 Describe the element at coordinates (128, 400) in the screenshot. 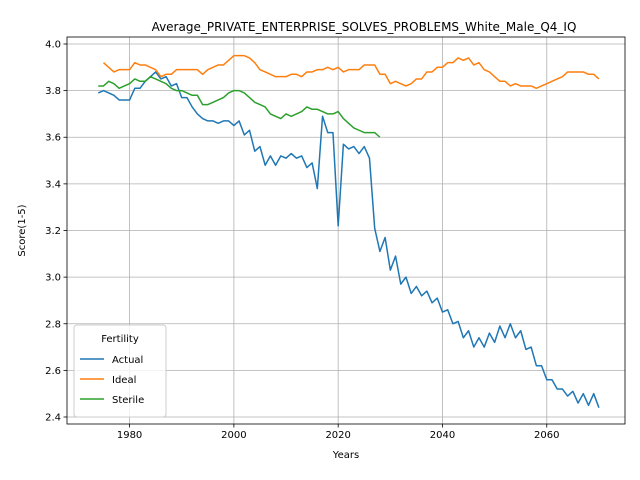

I see `legend-label-sterile: Sterile` at that location.